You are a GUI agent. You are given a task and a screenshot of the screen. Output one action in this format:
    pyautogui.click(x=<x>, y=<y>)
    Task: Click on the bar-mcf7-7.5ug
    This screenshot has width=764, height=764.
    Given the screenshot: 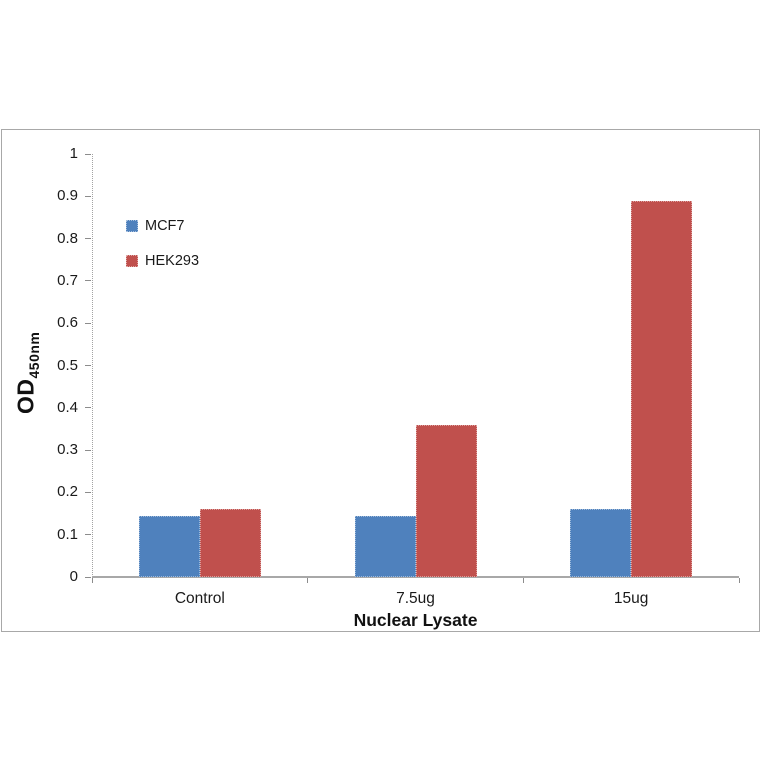 What is the action you would take?
    pyautogui.click(x=385, y=546)
    